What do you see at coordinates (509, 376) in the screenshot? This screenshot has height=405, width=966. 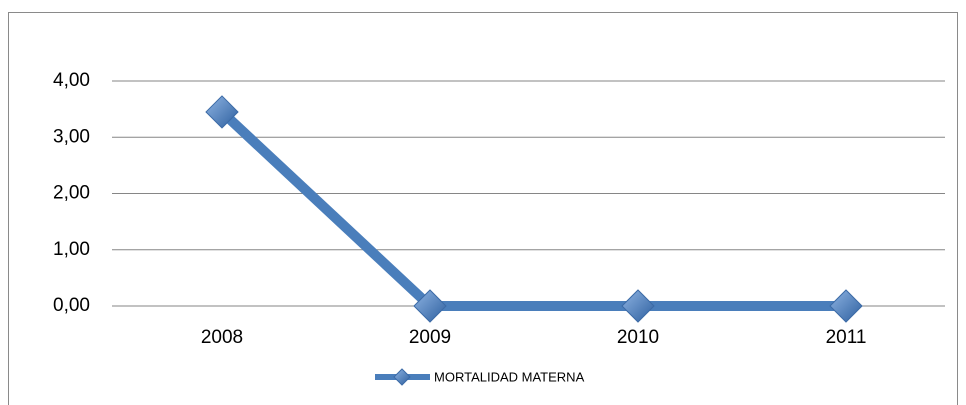 I see `legend-label: MORTALIDAD MATERNA` at bounding box center [509, 376].